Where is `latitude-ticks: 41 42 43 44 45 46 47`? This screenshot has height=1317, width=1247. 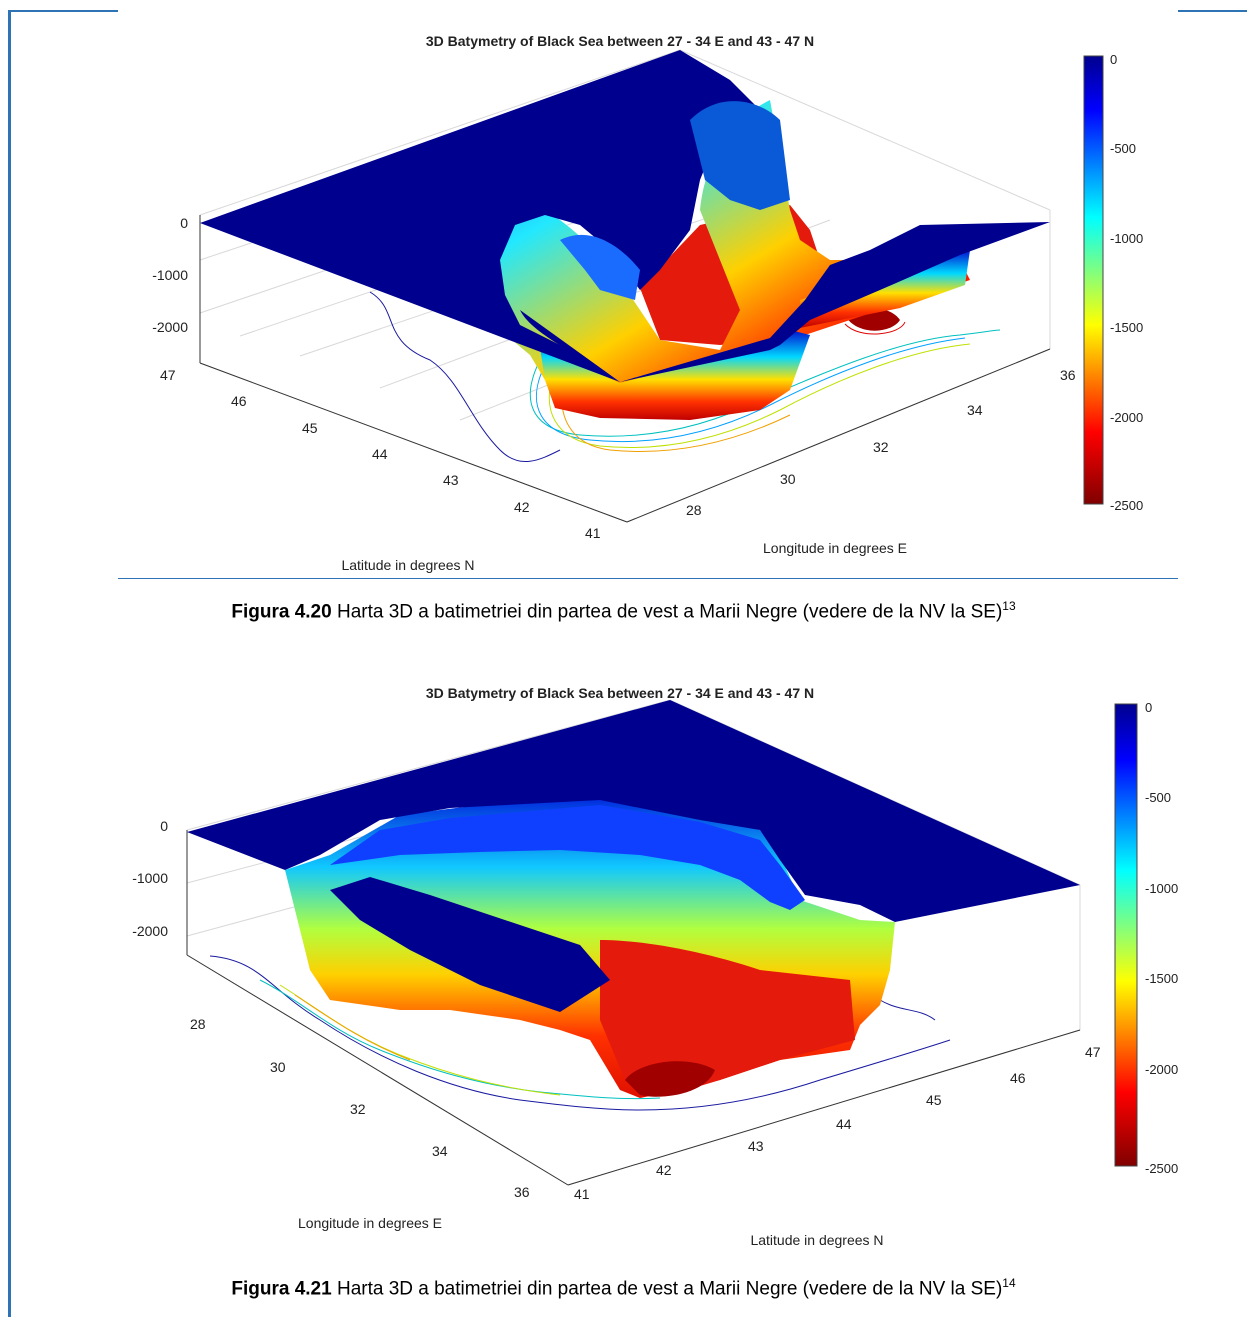 latitude-ticks: 41 42 43 44 45 46 47 is located at coordinates (837, 1123).